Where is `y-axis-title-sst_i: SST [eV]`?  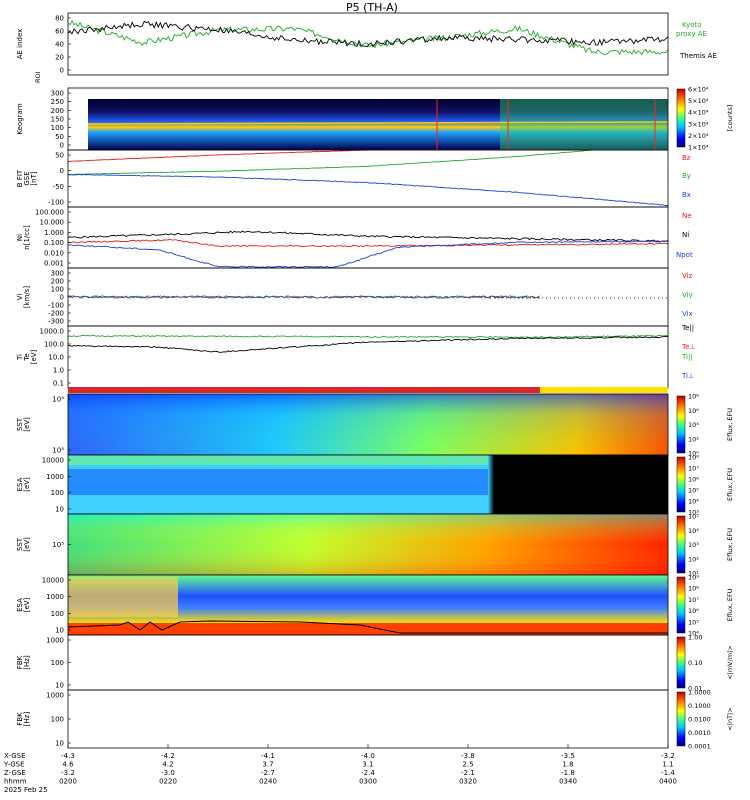
y-axis-title-sst_i: SST [eV] is located at coordinates (23, 424).